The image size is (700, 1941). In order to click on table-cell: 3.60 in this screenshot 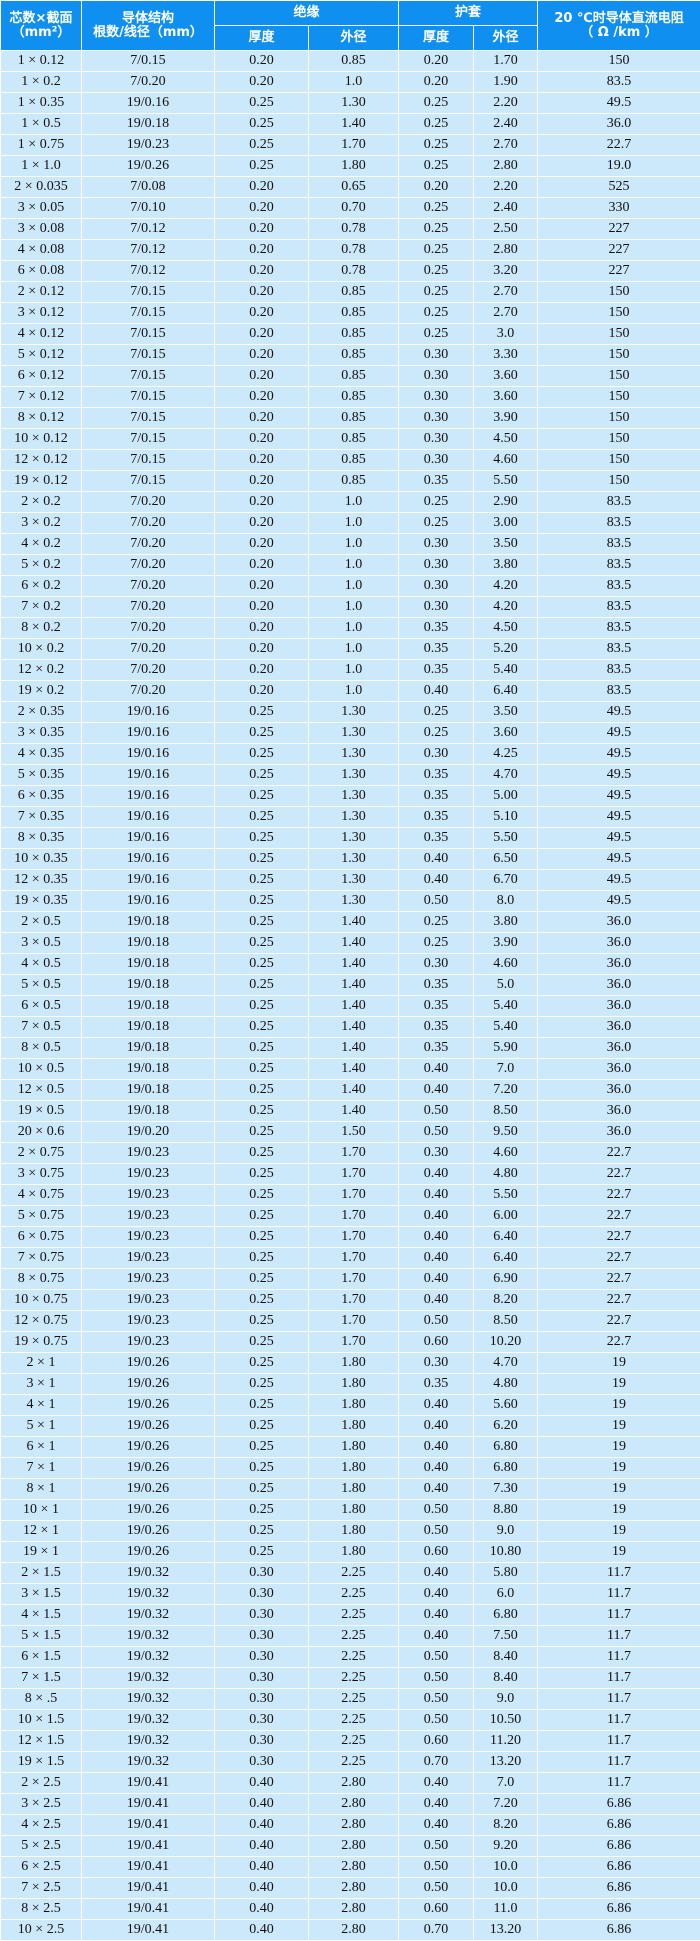, I will do `click(506, 376)`.